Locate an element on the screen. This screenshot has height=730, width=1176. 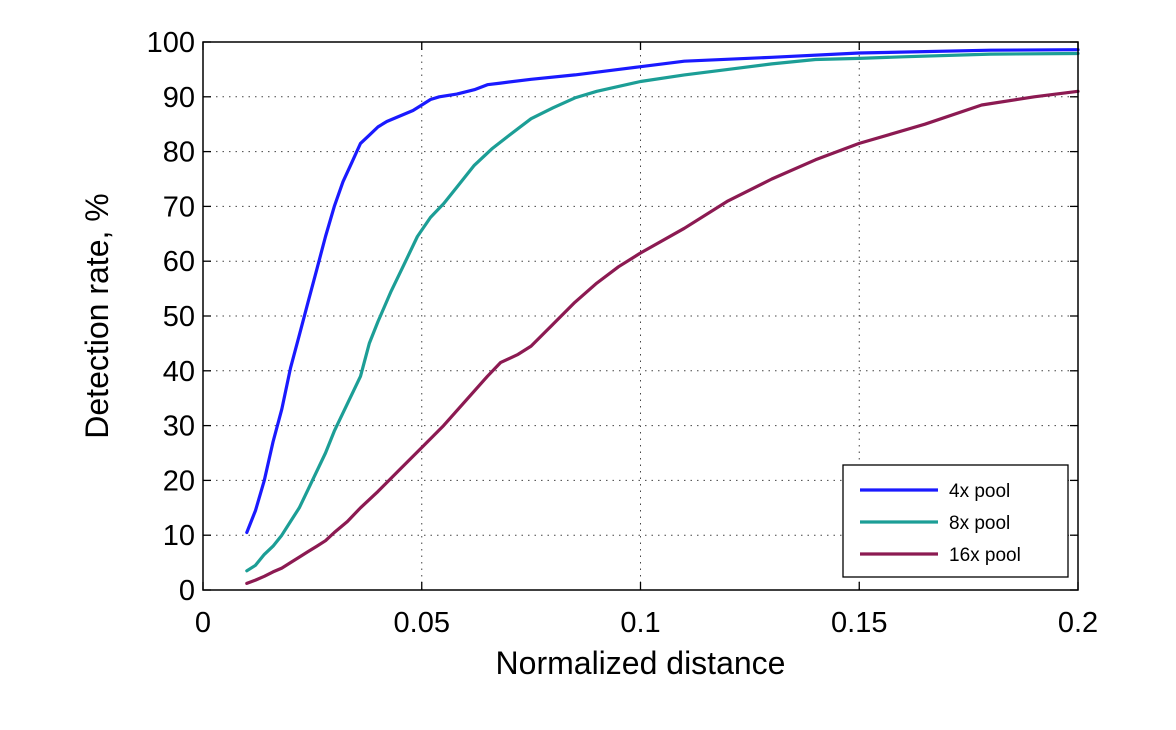
x-tick-label: 0 is located at coordinates (203, 623).